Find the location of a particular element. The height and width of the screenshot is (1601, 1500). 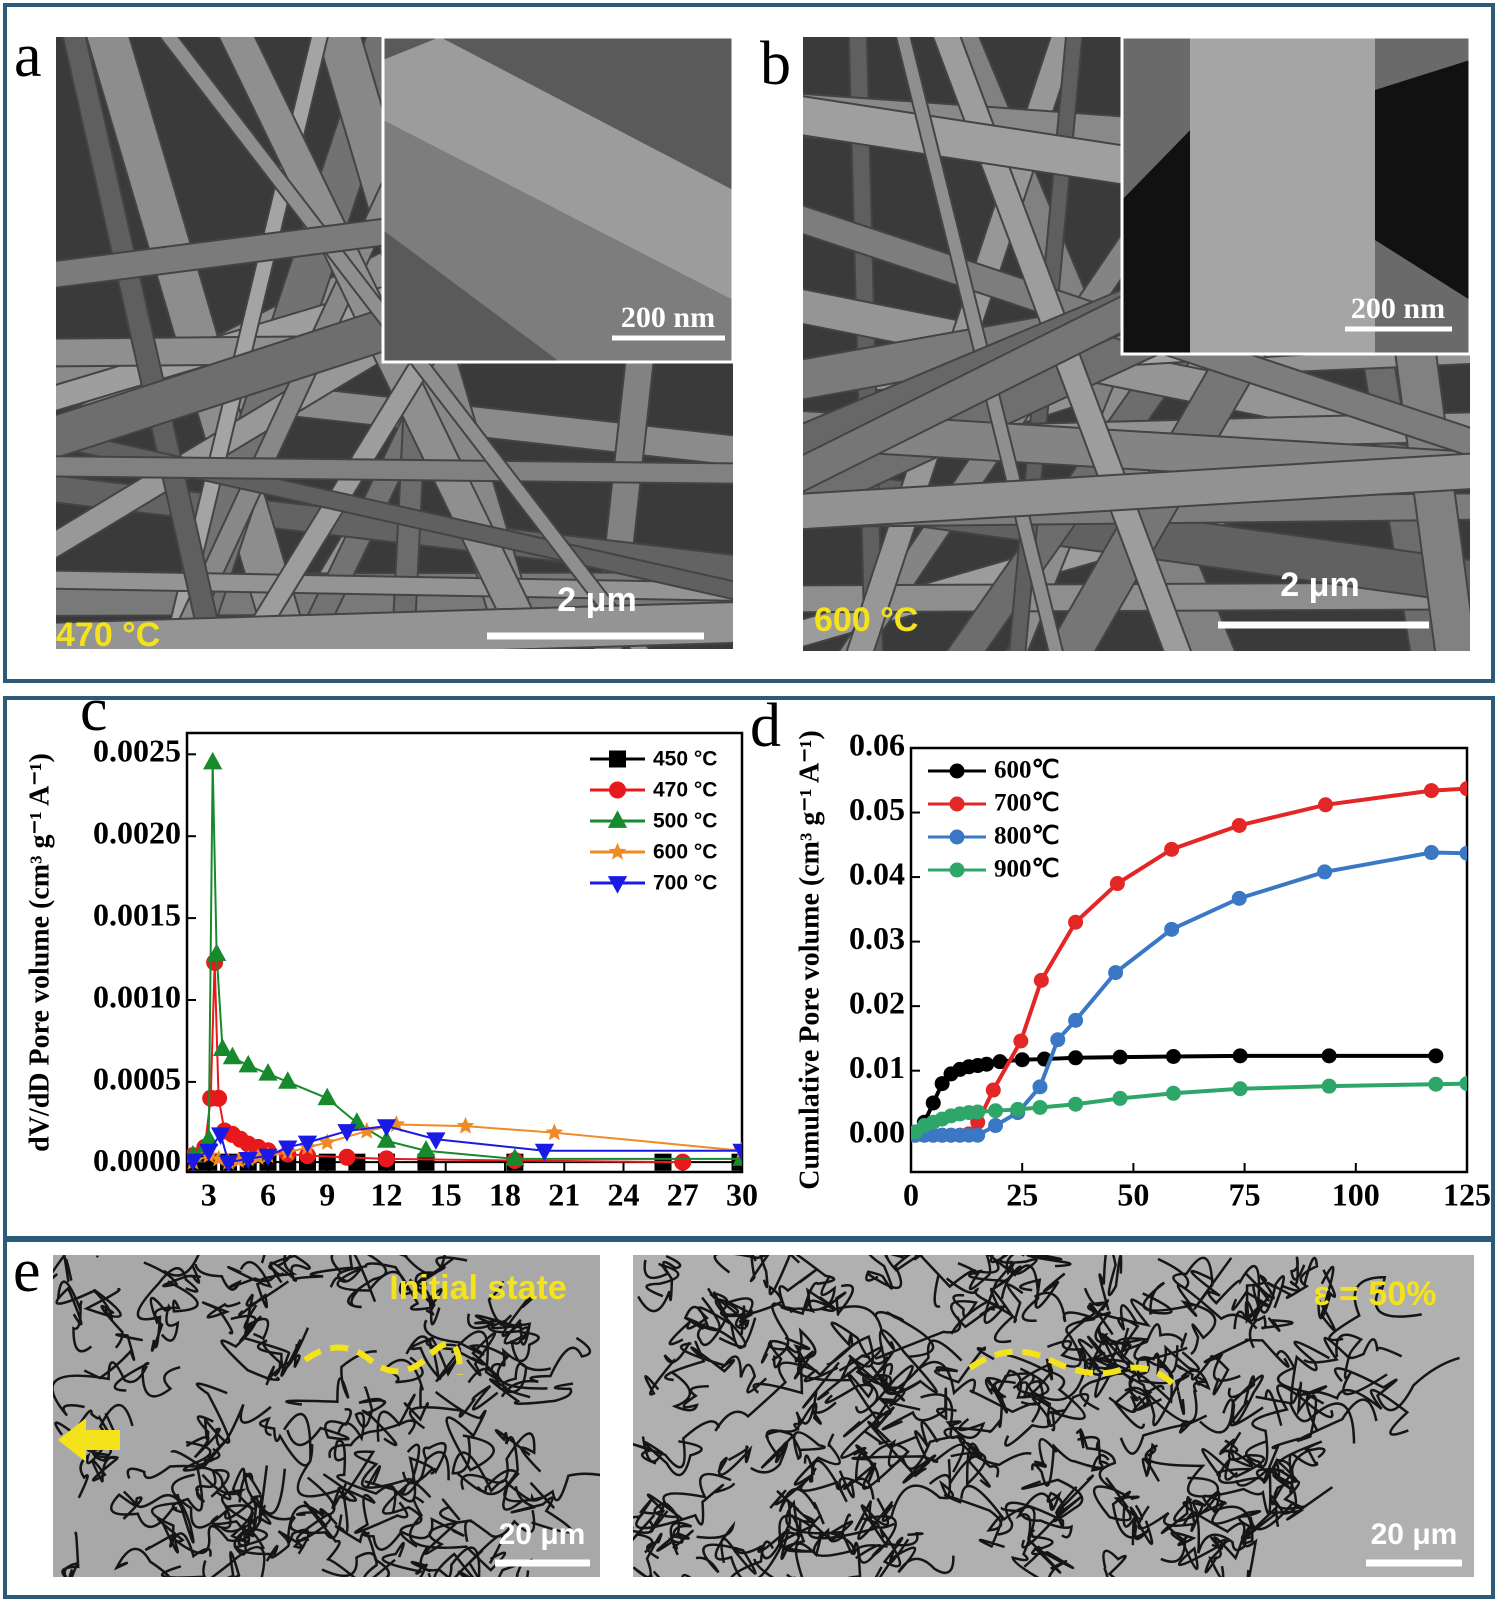

x-tick-label: 3 is located at coordinates (209, 1194).